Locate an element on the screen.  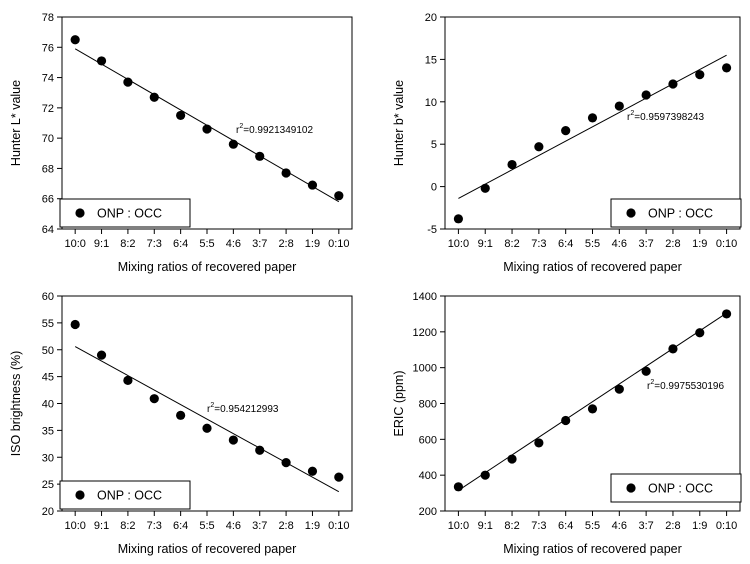
y-tick-label: 66 is located at coordinates (48, 200).